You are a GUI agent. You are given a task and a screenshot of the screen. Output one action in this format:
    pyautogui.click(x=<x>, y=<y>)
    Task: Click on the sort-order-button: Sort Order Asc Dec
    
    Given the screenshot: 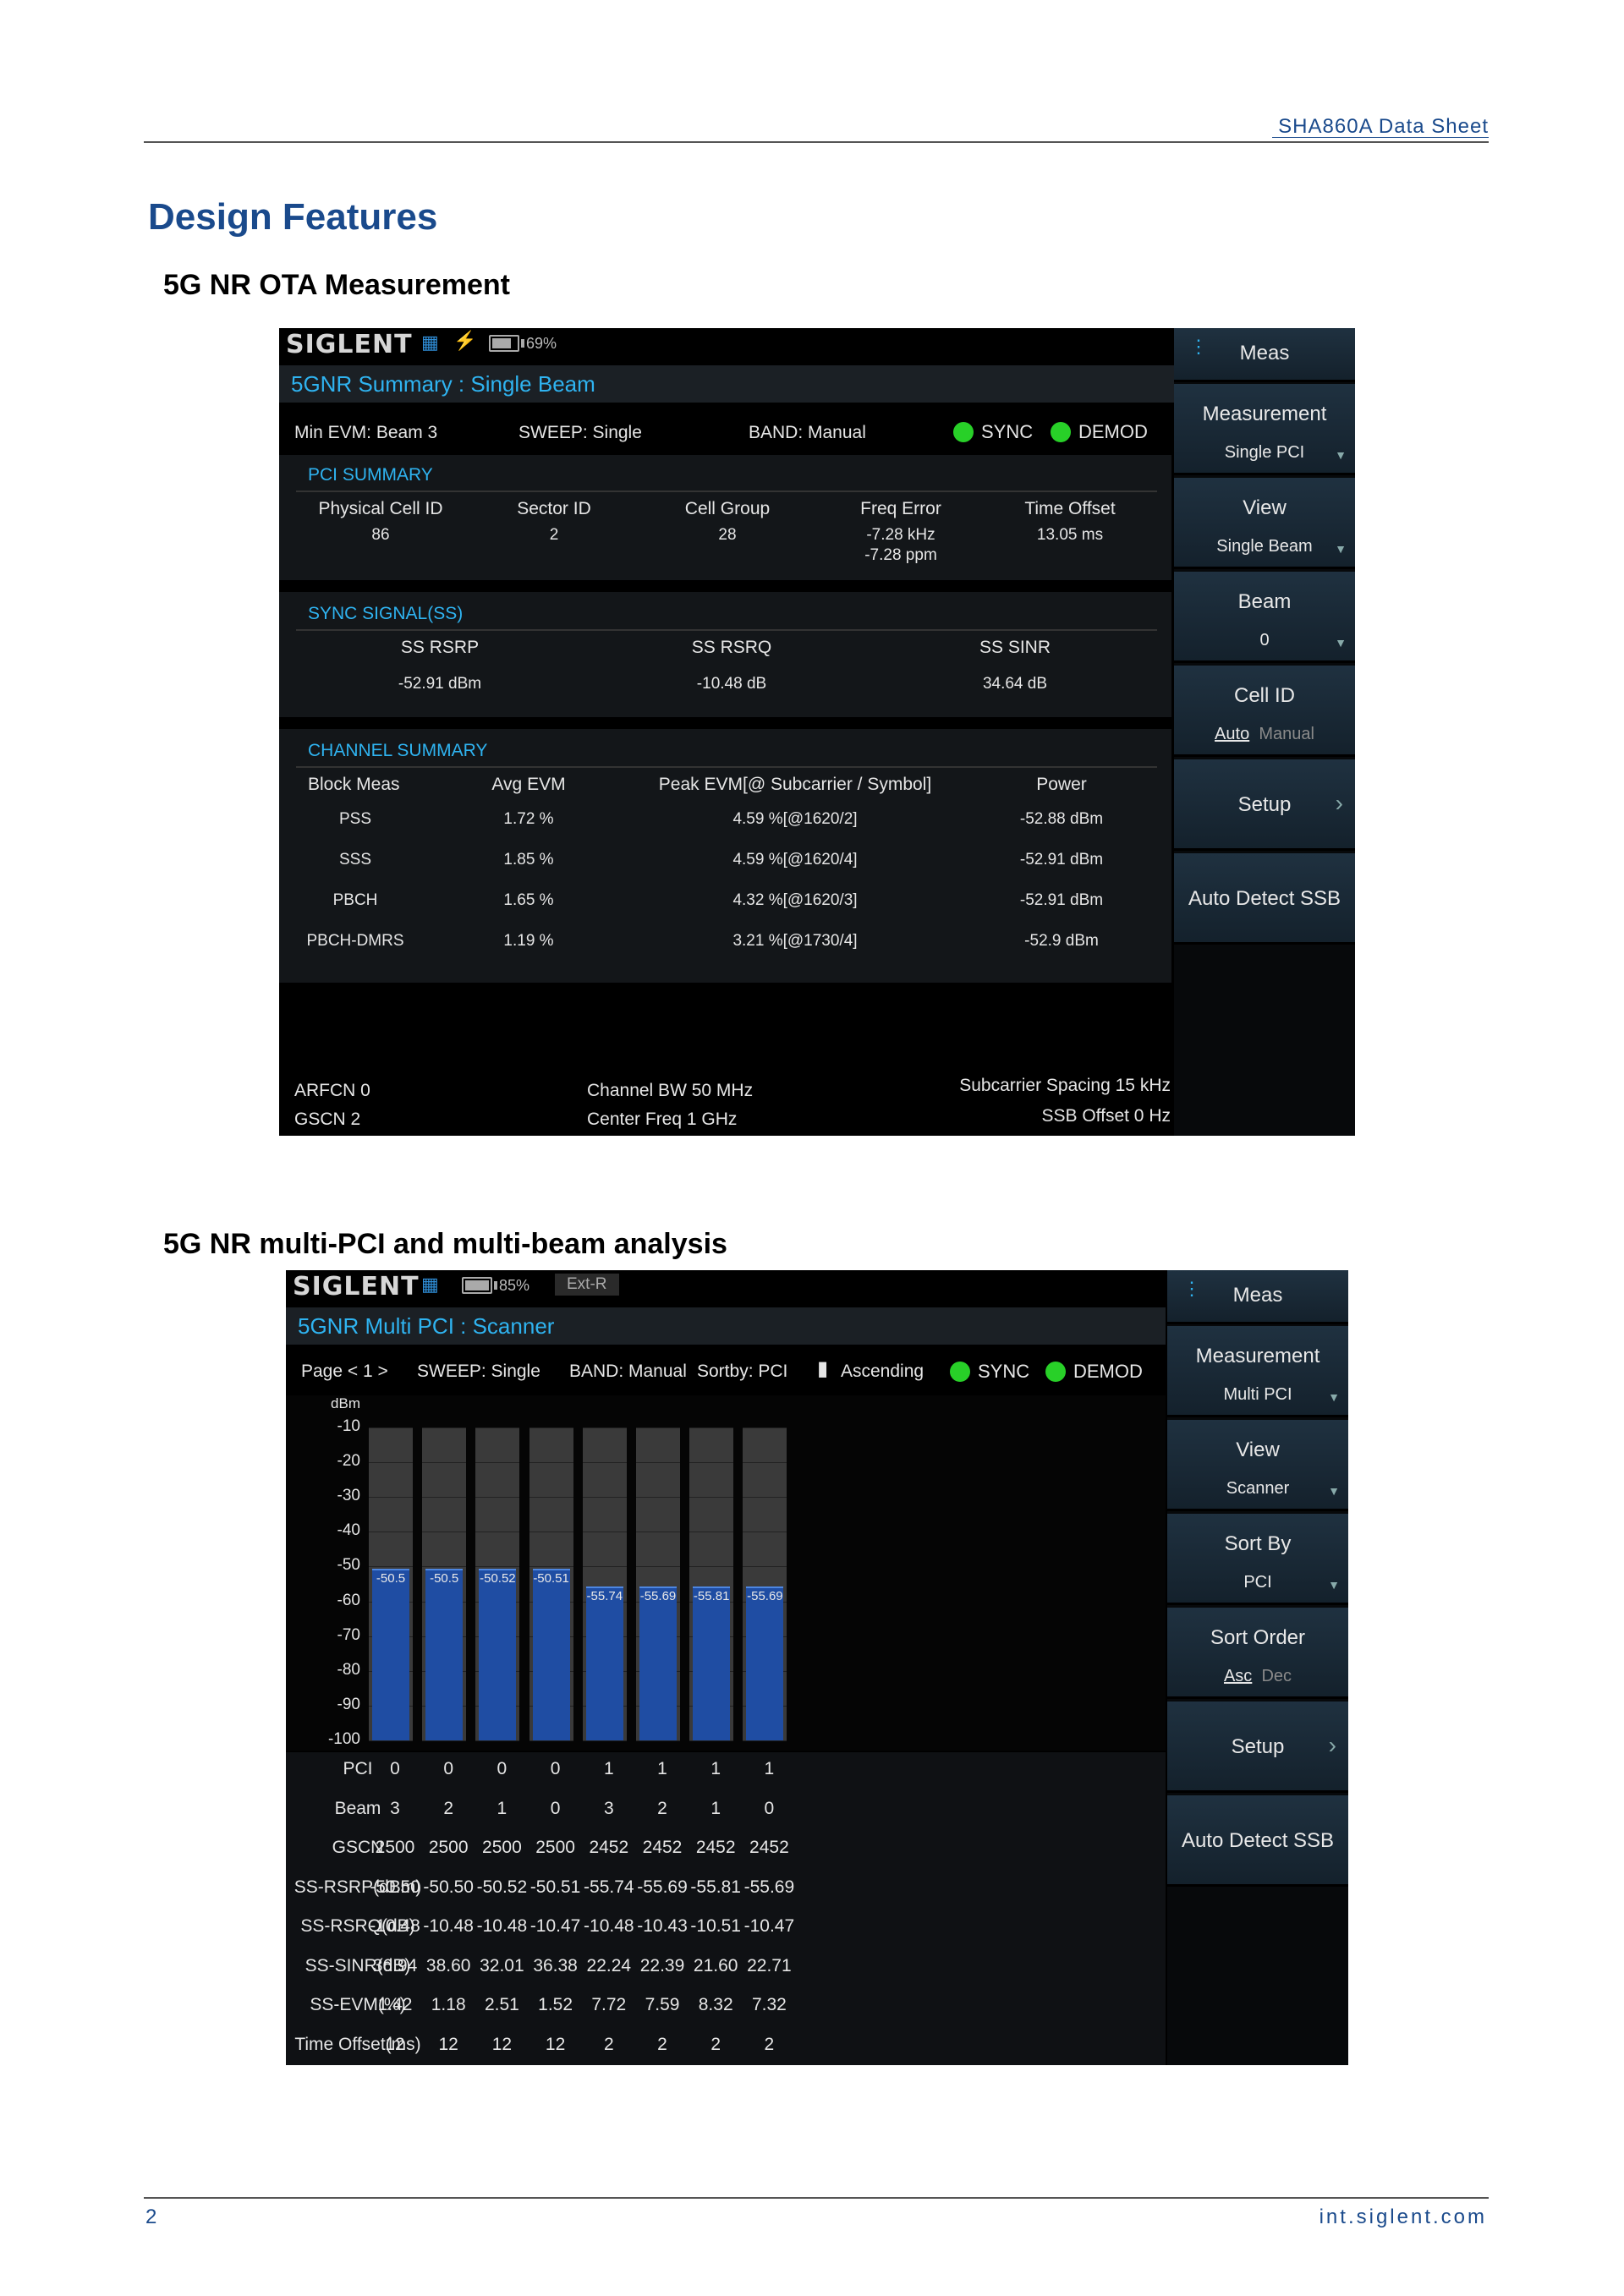 What is the action you would take?
    pyautogui.click(x=1257, y=1654)
    